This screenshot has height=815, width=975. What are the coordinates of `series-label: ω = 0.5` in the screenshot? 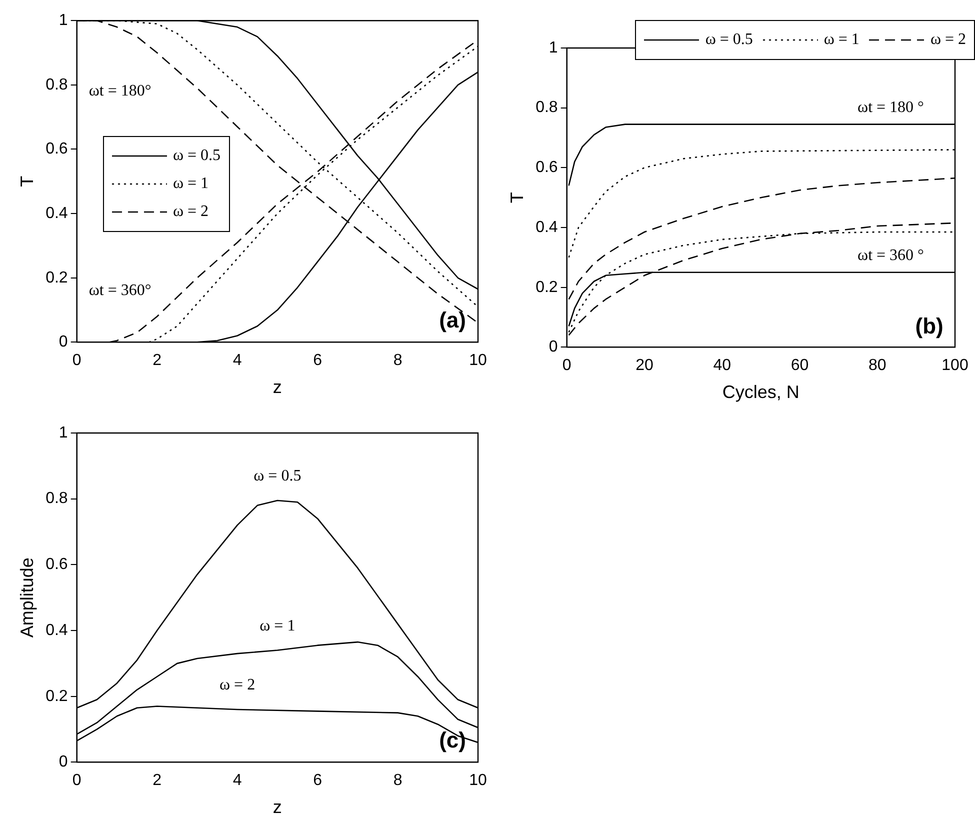 It's located at (278, 476).